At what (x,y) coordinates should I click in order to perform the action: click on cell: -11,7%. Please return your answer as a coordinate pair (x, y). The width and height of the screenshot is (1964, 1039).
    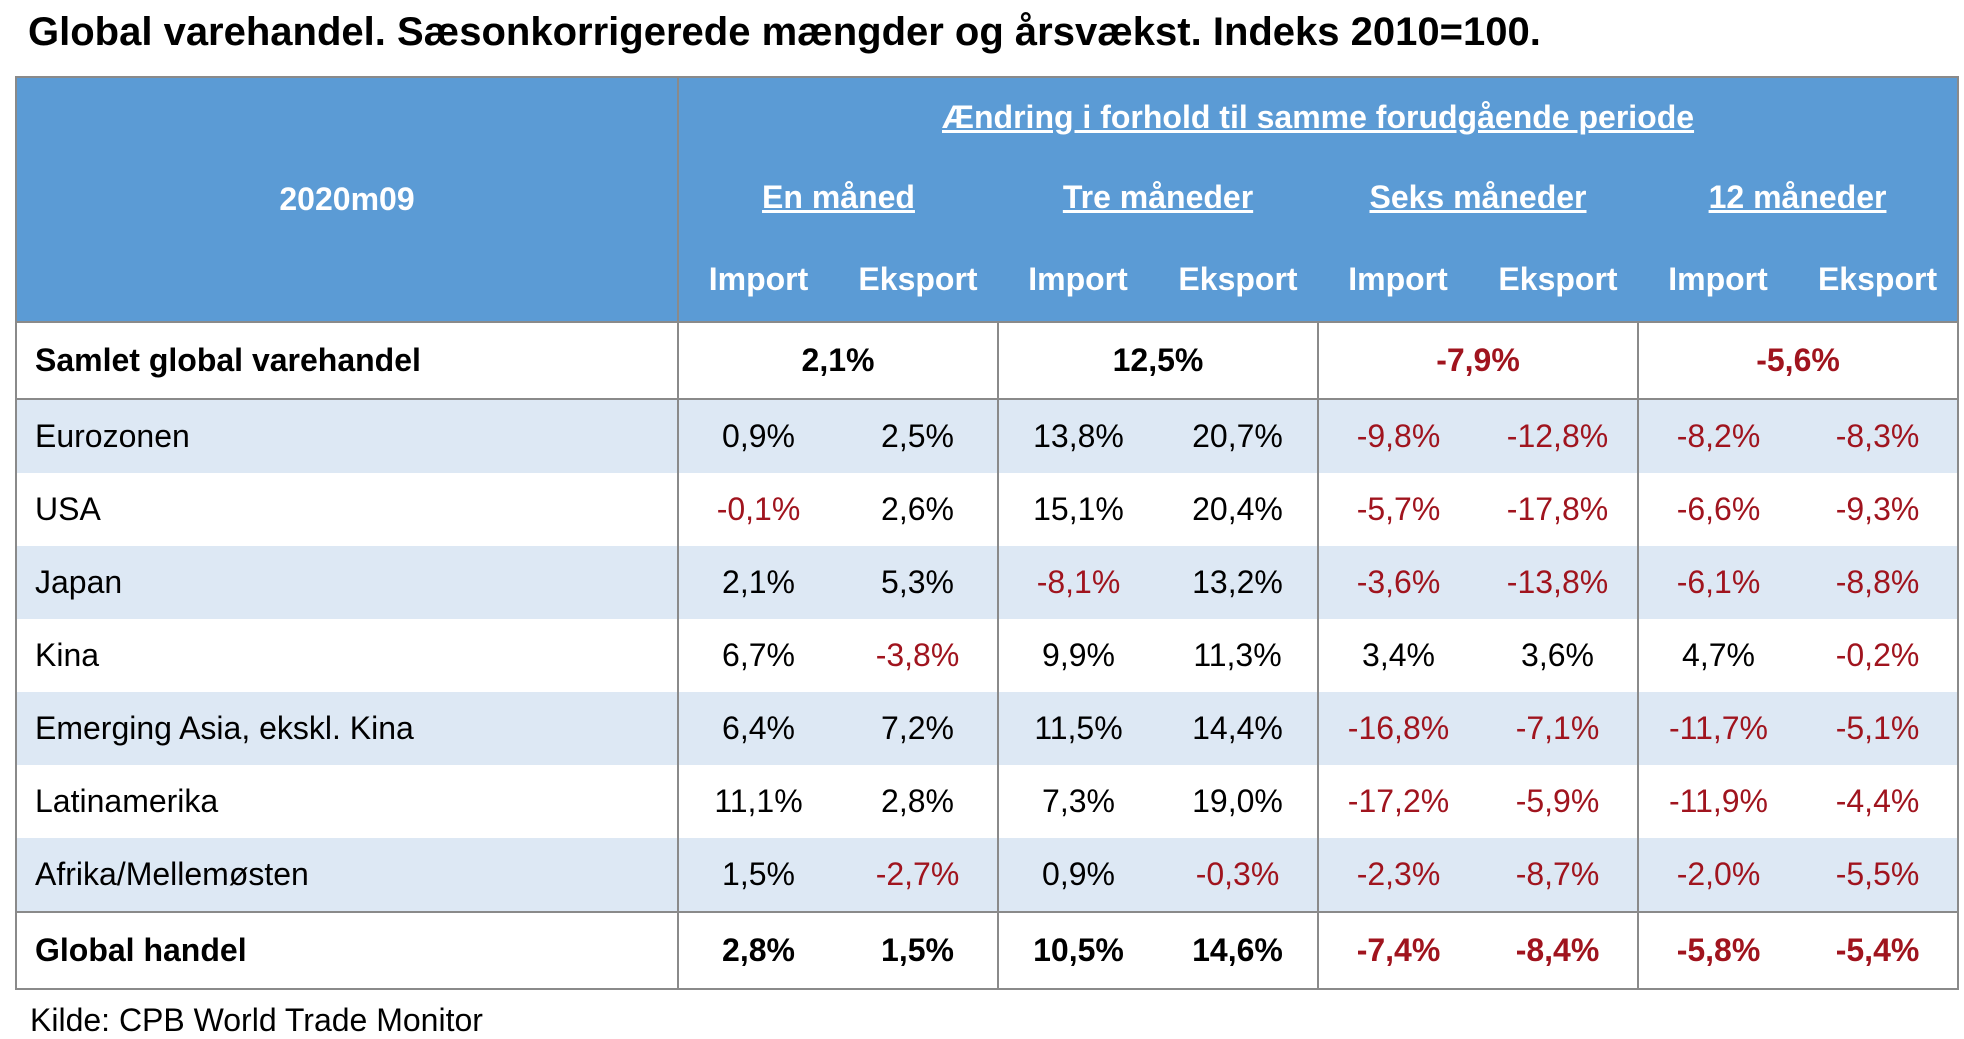
    Looking at the image, I should click on (1717, 728).